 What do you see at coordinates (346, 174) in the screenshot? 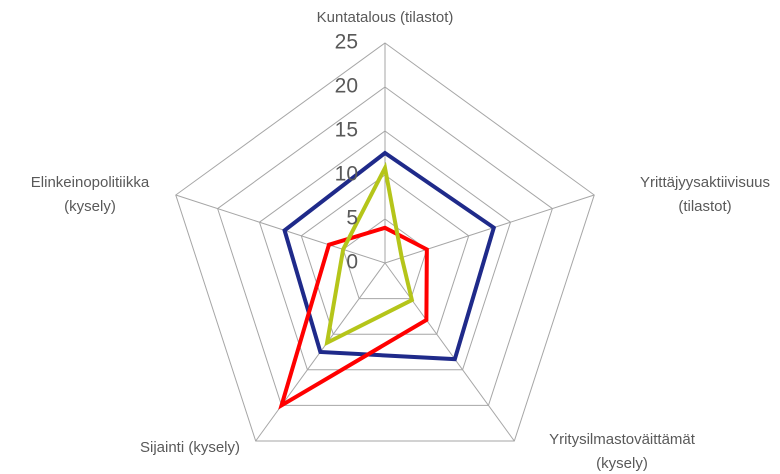
I see `tick-label: 10` at bounding box center [346, 174].